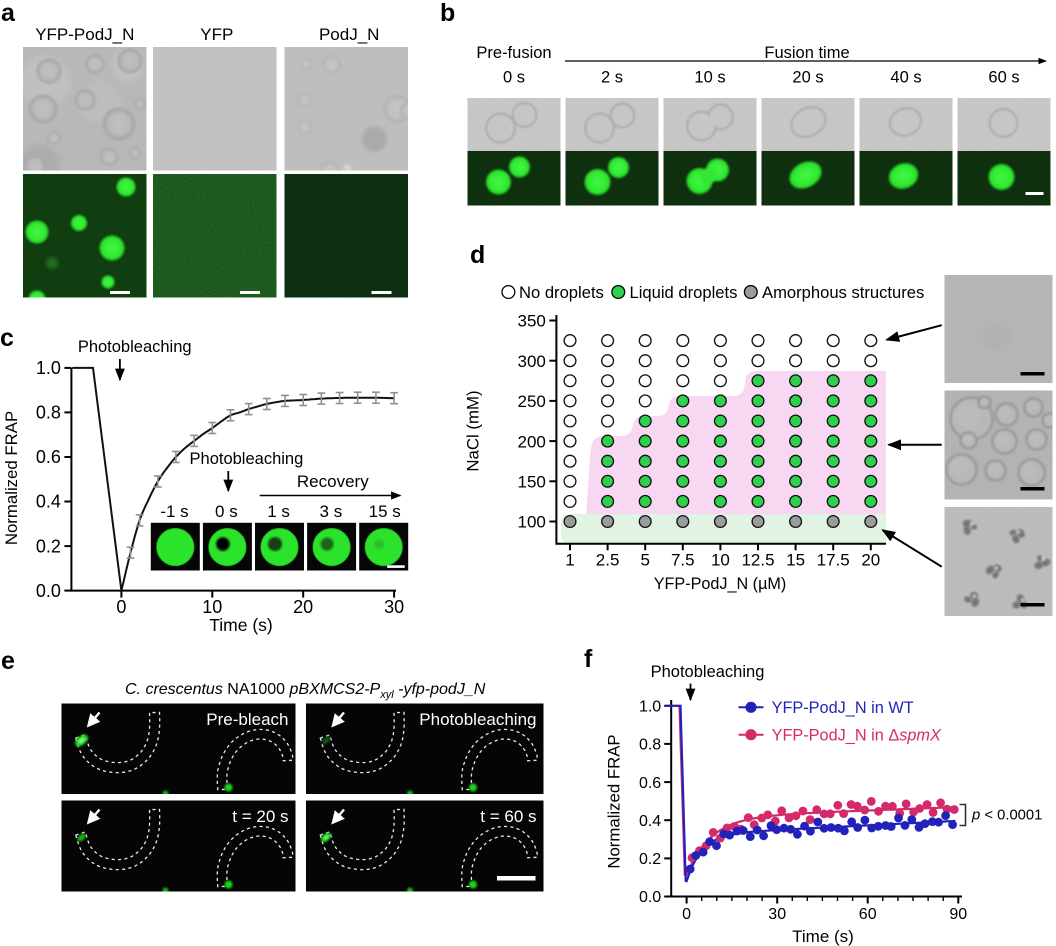 Image resolution: width=1056 pixels, height=946 pixels. I want to click on svg-text: c, so click(7, 338).